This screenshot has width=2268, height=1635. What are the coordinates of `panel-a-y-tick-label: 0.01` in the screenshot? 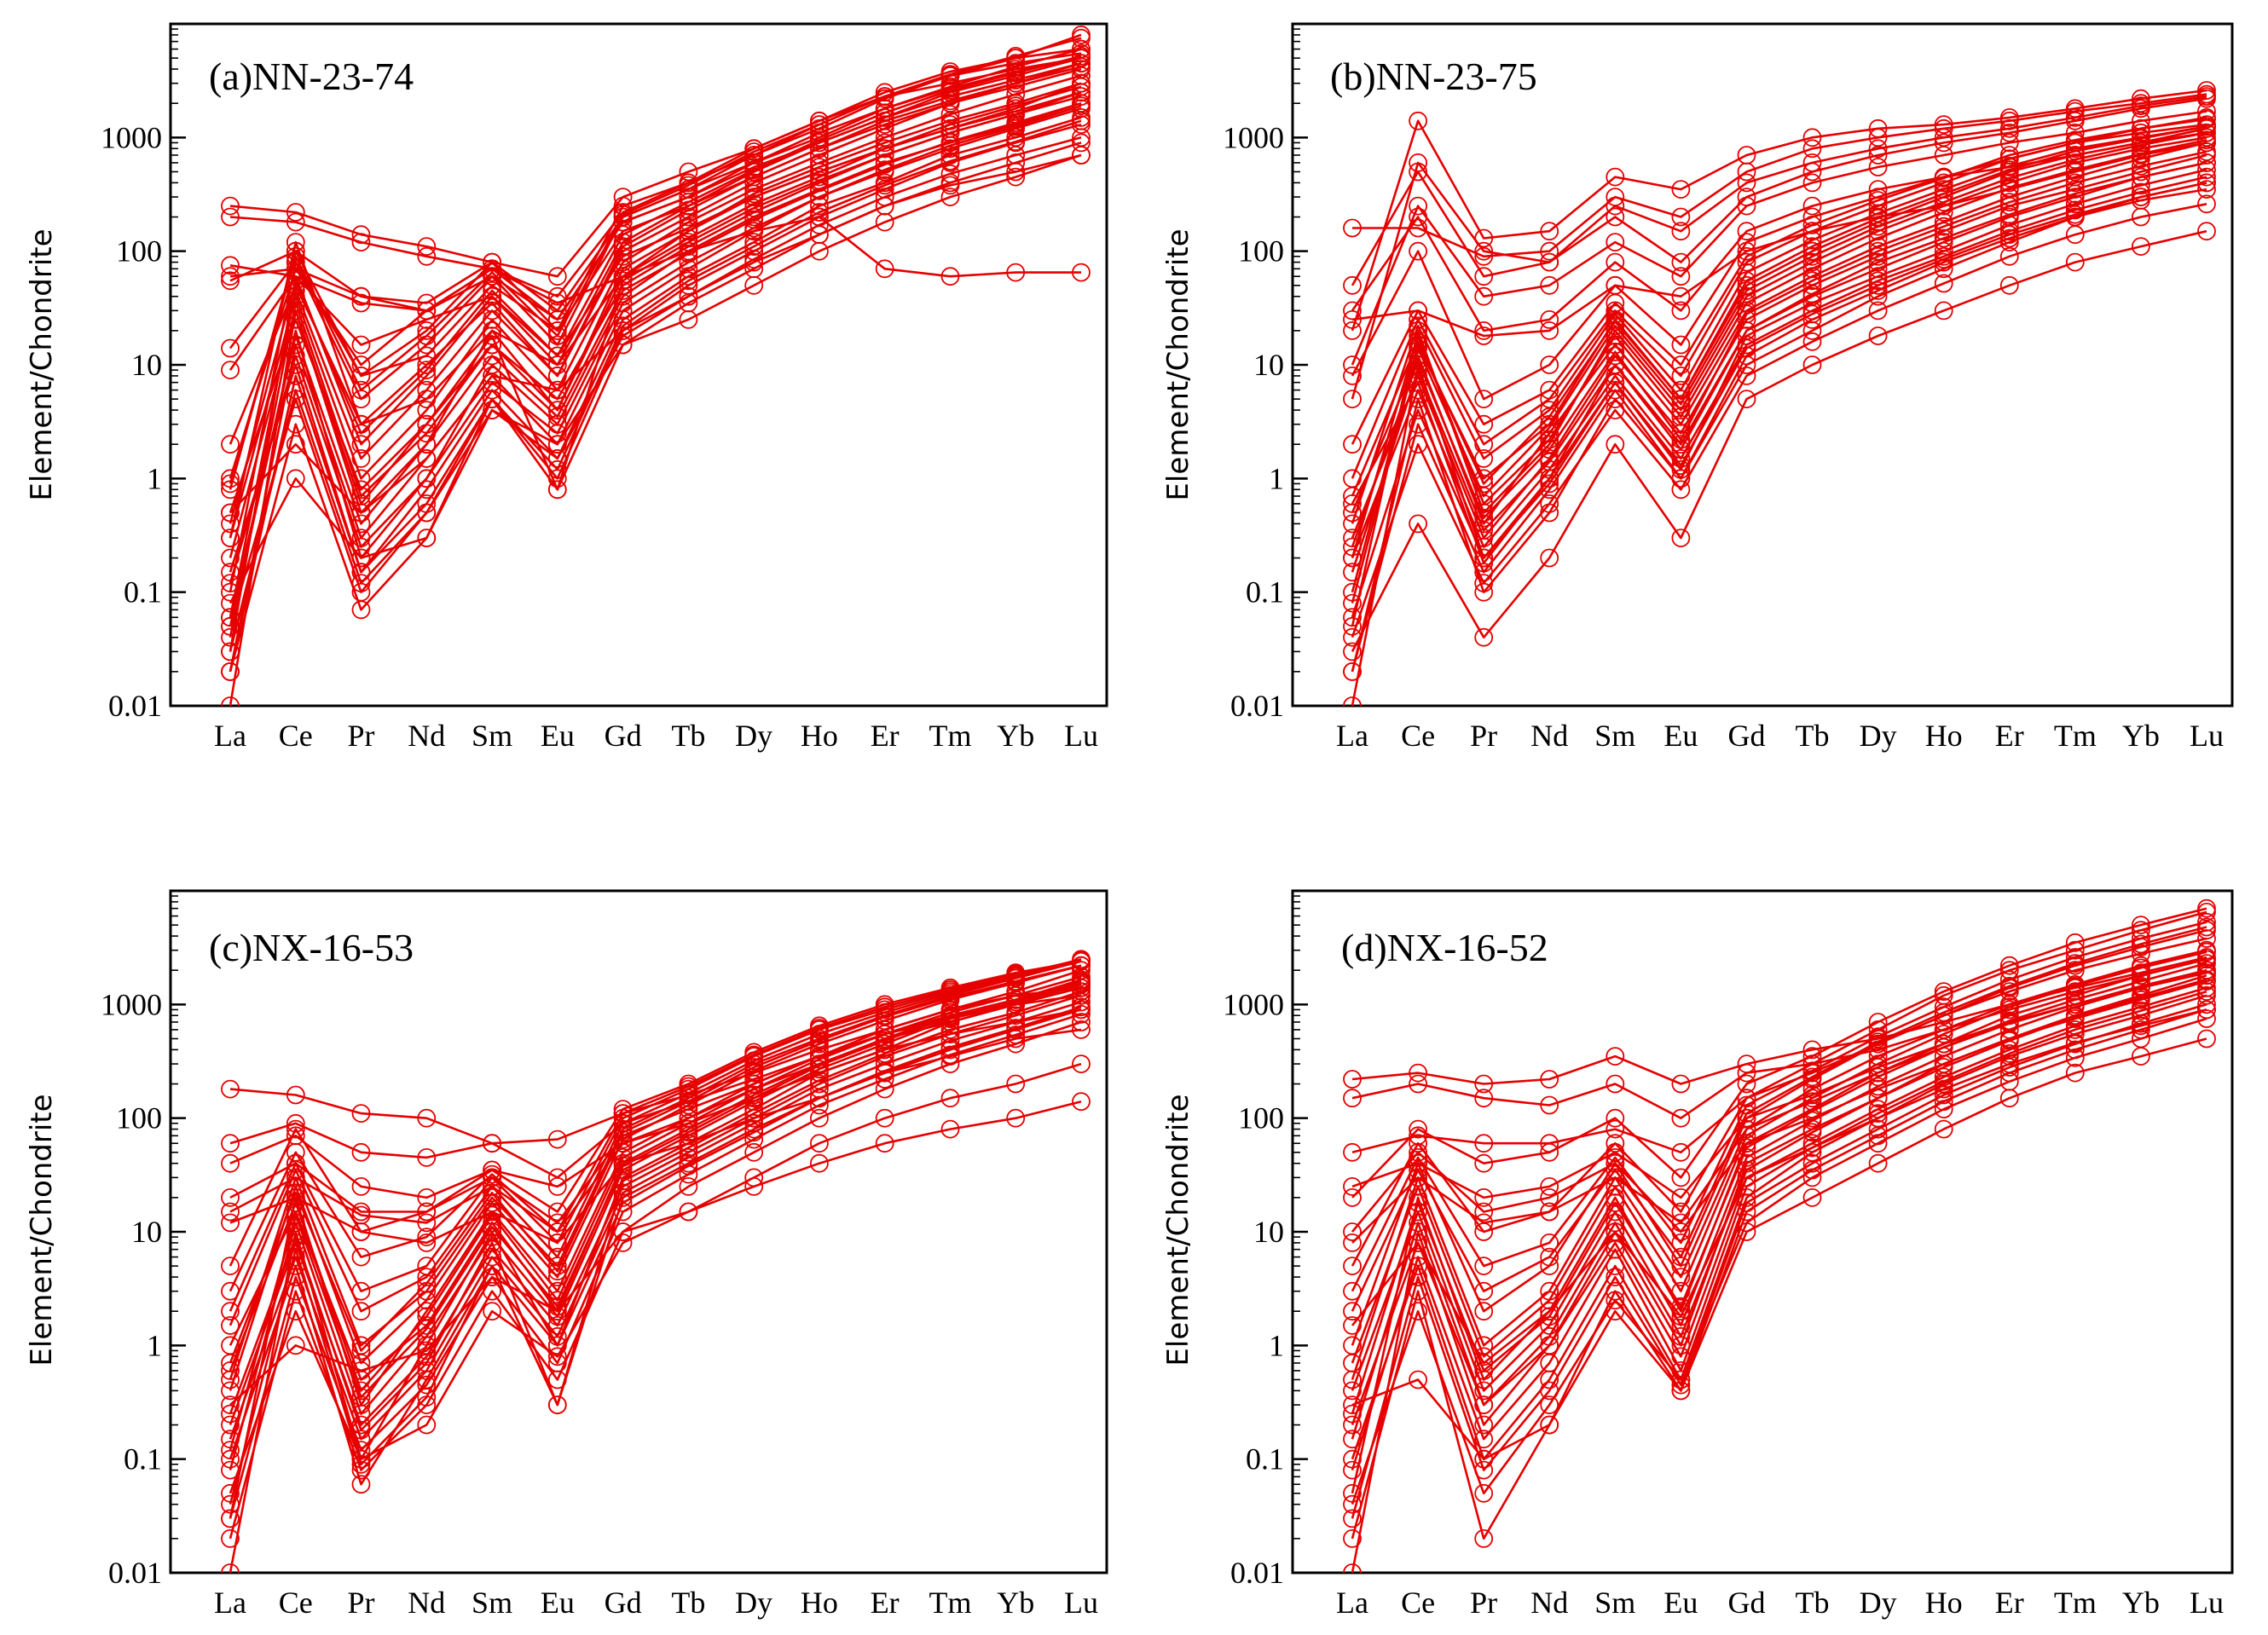 It's located at (135, 706).